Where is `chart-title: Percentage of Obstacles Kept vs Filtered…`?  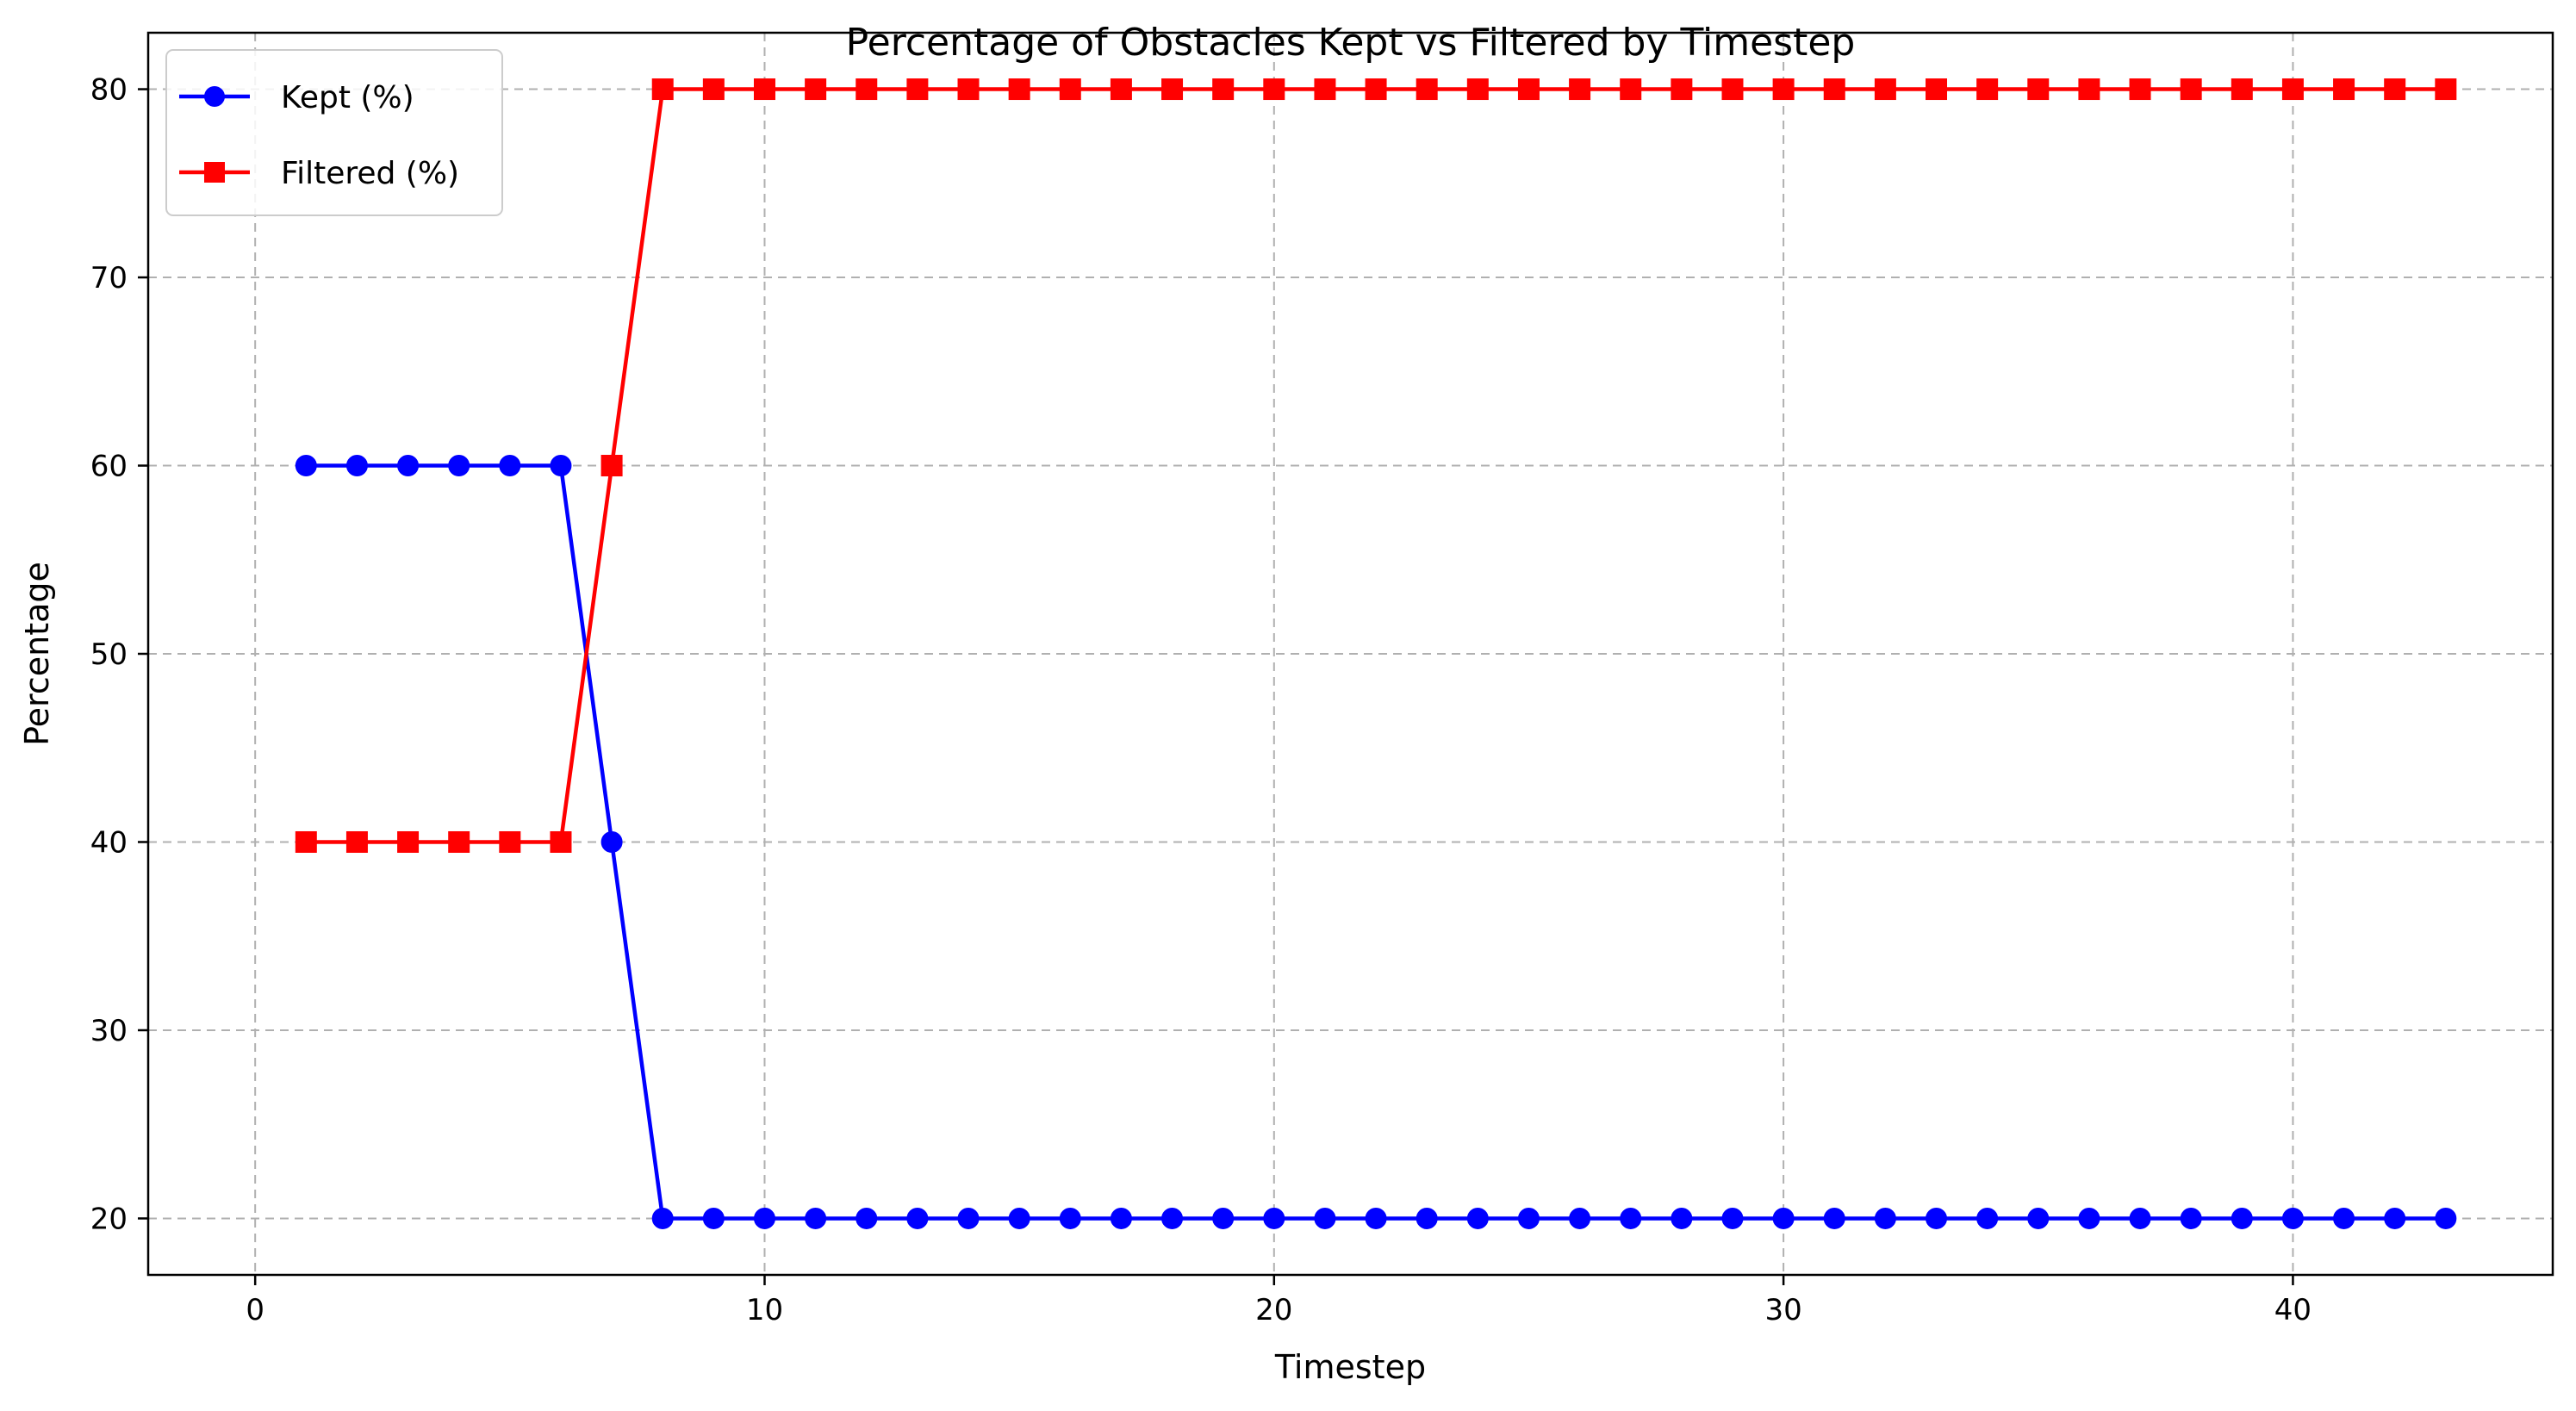 chart-title: Percentage of Obstacles Kept vs Filtered… is located at coordinates (1351, 43).